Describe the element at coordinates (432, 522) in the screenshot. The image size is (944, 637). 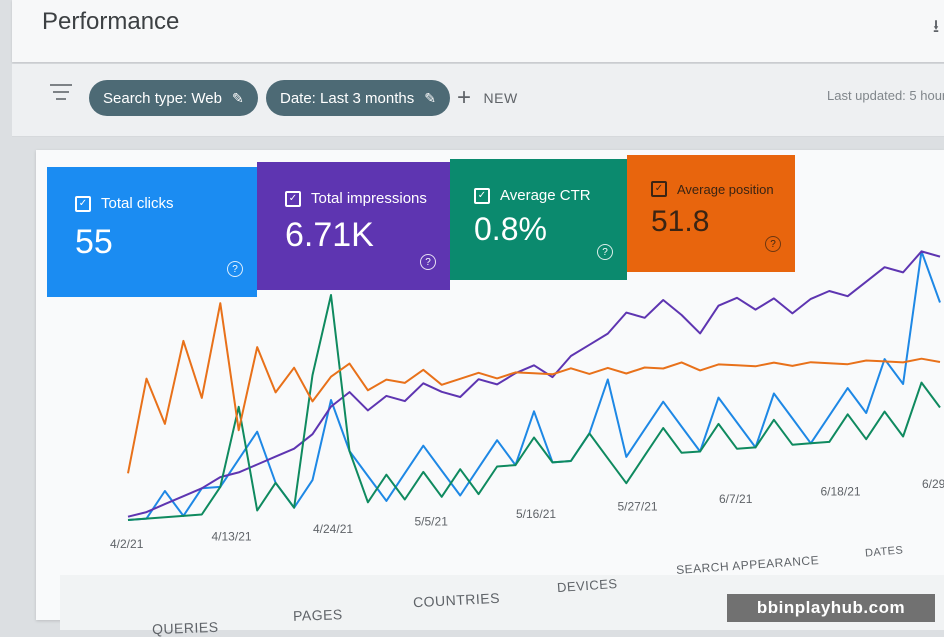
I see `x-tick-label: 5/5/21` at that location.